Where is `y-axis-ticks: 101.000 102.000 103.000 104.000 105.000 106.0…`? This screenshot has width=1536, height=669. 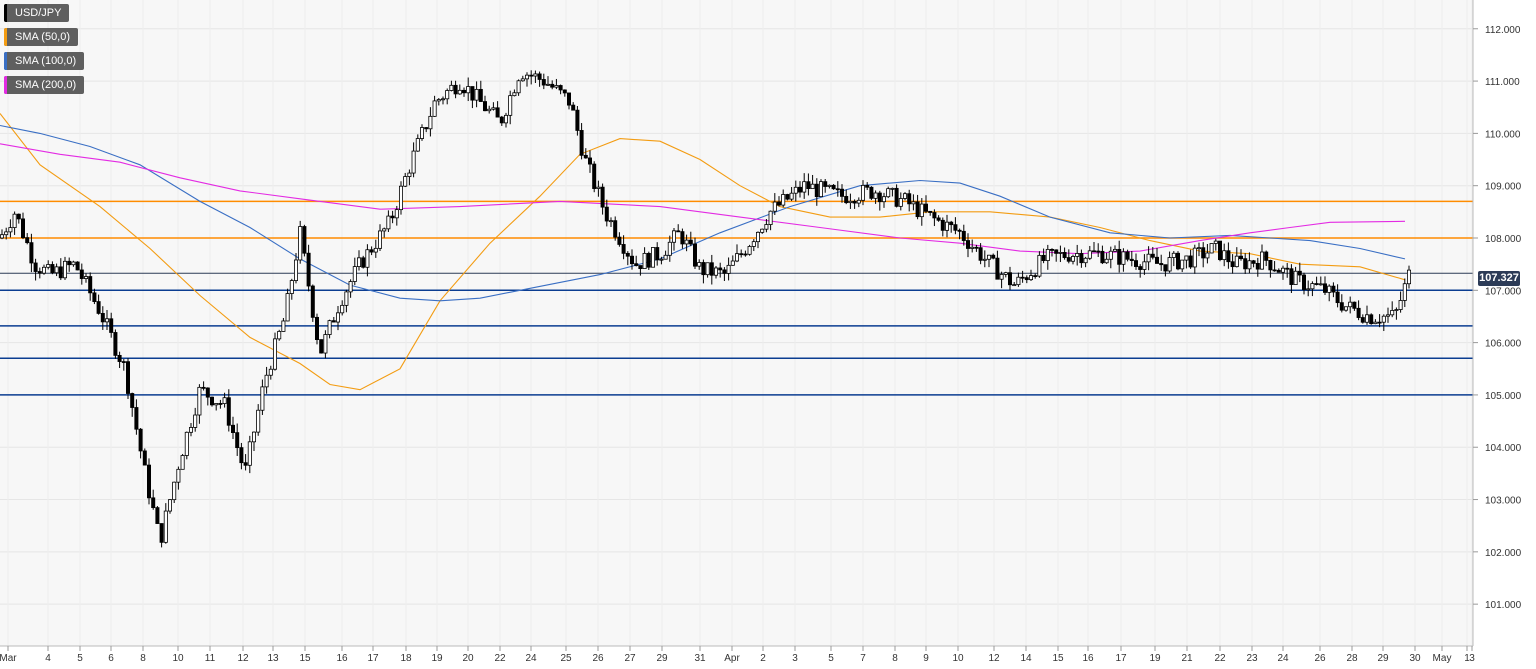 y-axis-ticks: 101.000 102.000 103.000 104.000 105.000 106.0… is located at coordinates (1497, 318).